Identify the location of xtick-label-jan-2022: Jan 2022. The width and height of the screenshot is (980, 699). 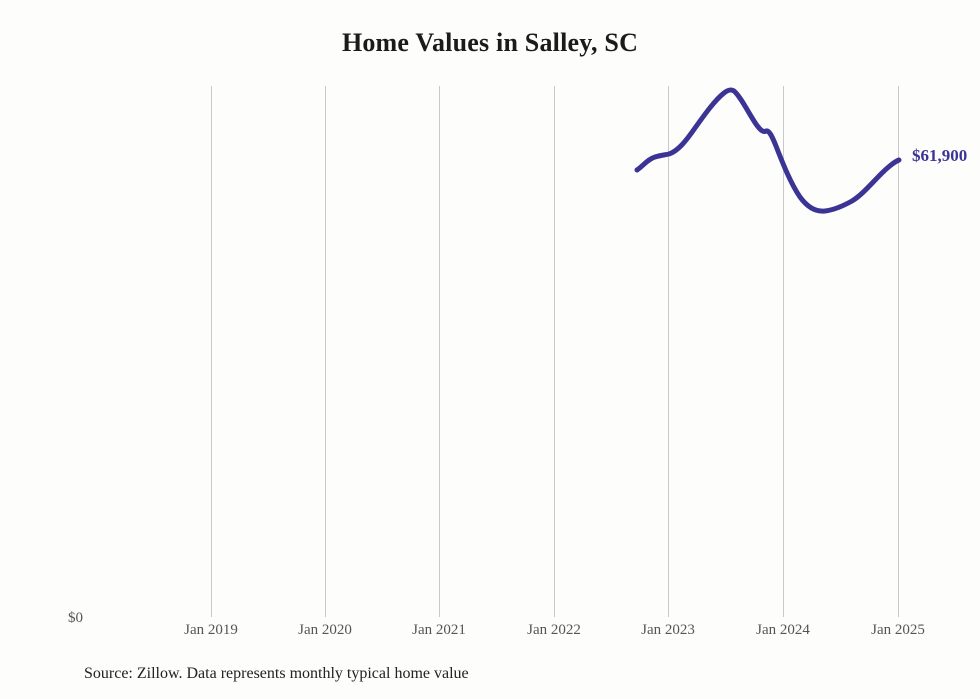
(554, 630).